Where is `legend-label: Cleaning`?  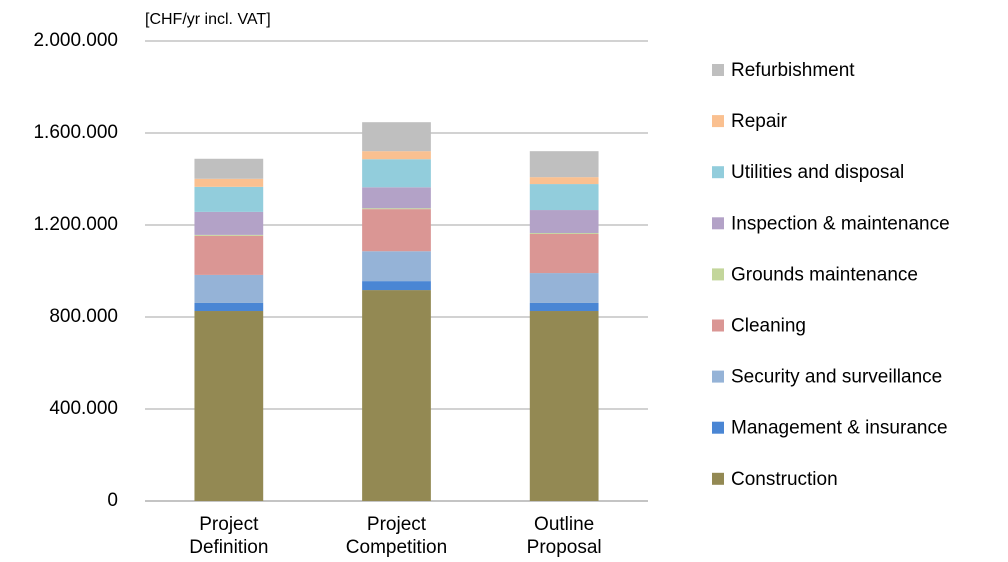
legend-label: Cleaning is located at coordinates (768, 326).